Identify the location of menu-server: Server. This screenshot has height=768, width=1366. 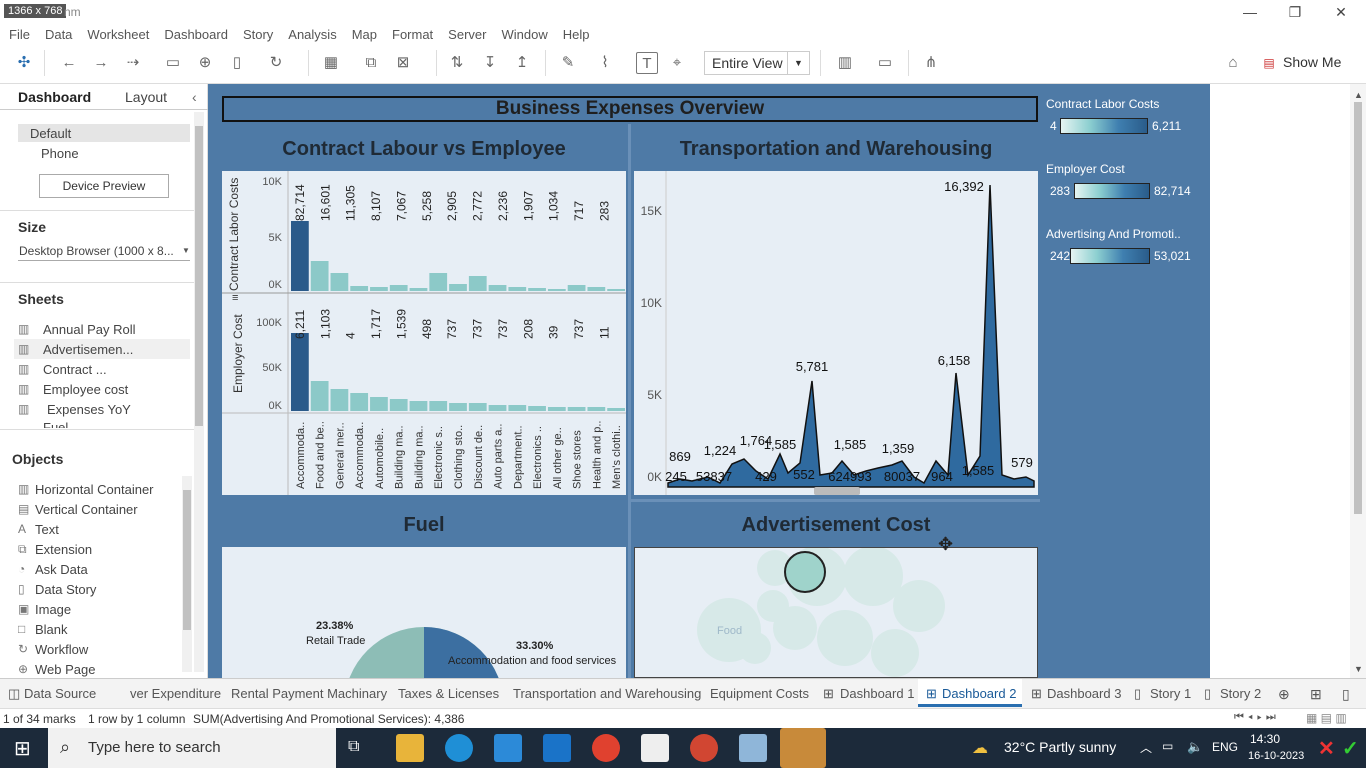
(467, 34).